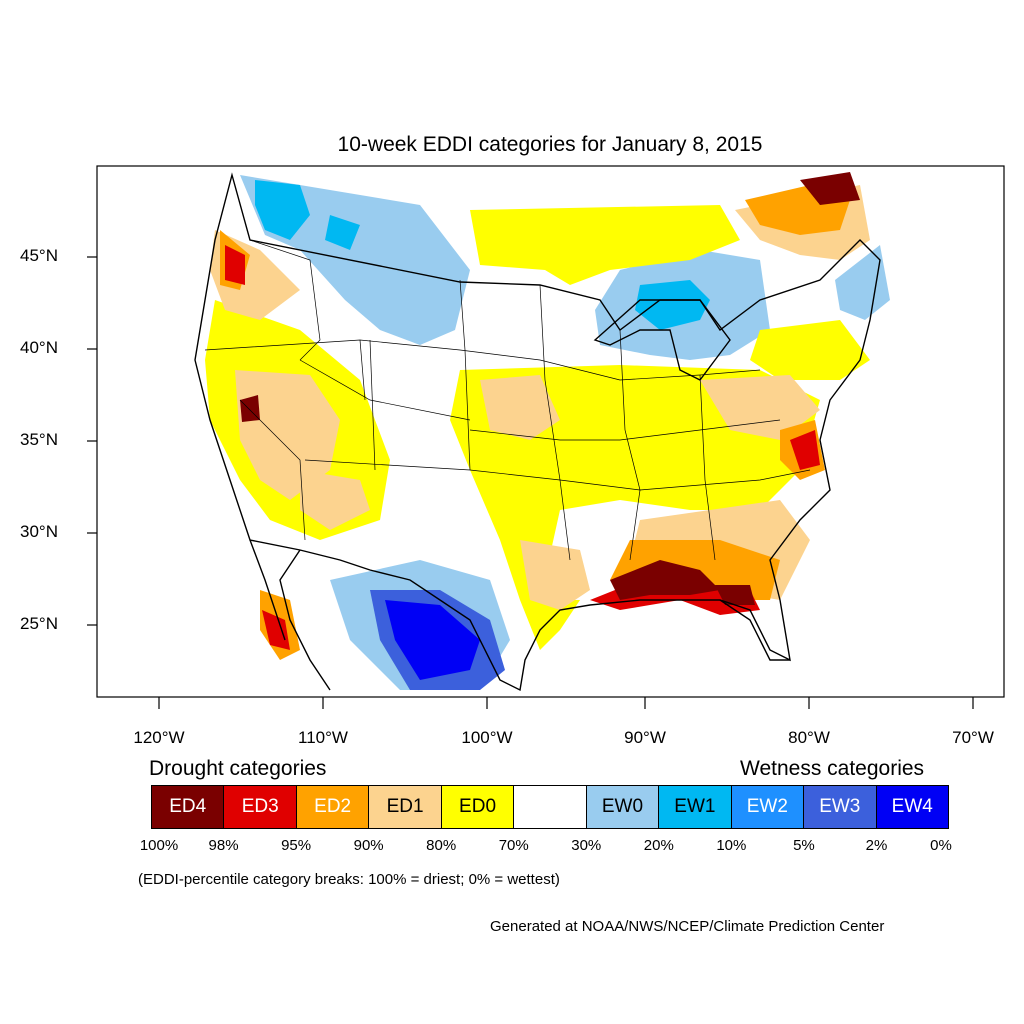 This screenshot has width=1024, height=1024. I want to click on baja, so click(267, 590).